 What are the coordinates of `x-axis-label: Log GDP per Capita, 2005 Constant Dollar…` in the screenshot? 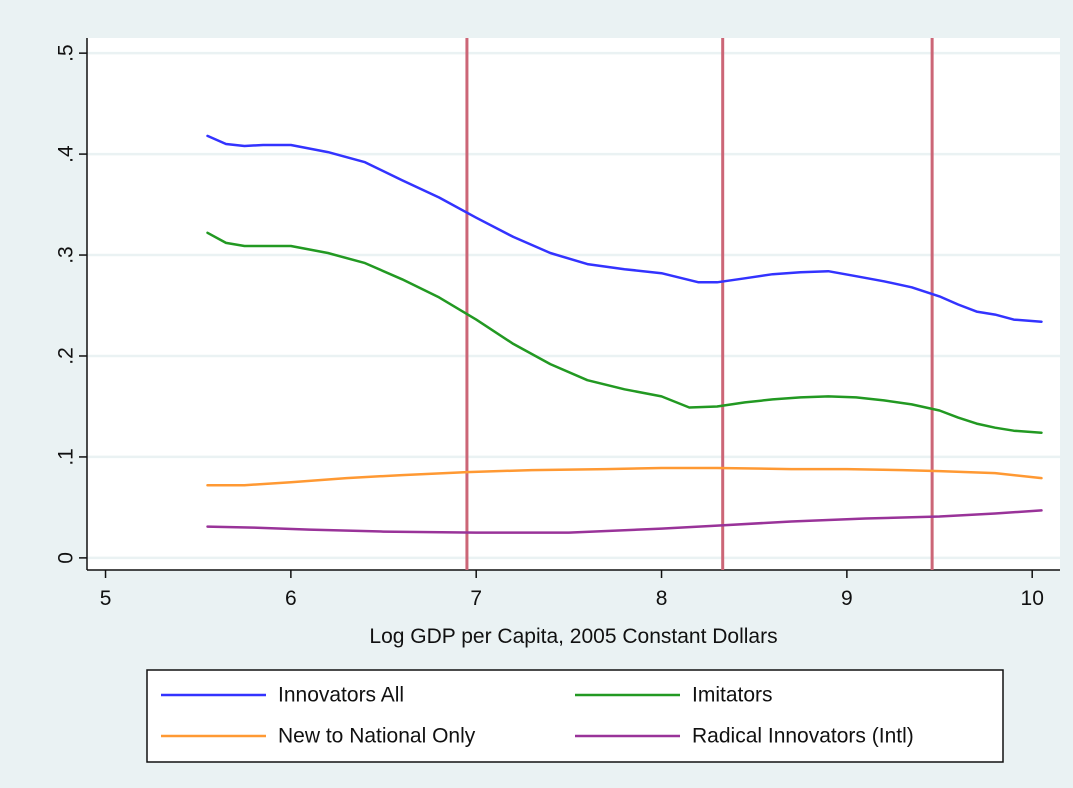 It's located at (573, 636).